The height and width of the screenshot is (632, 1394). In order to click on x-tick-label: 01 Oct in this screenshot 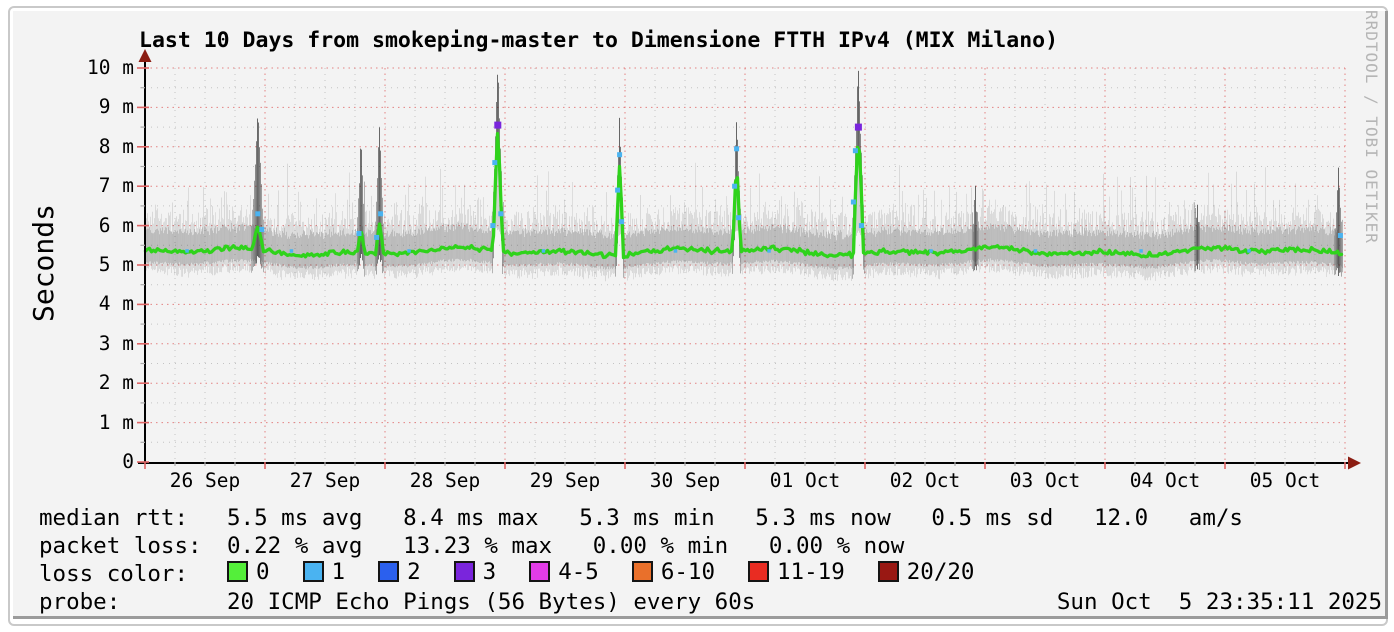, I will do `click(805, 480)`.